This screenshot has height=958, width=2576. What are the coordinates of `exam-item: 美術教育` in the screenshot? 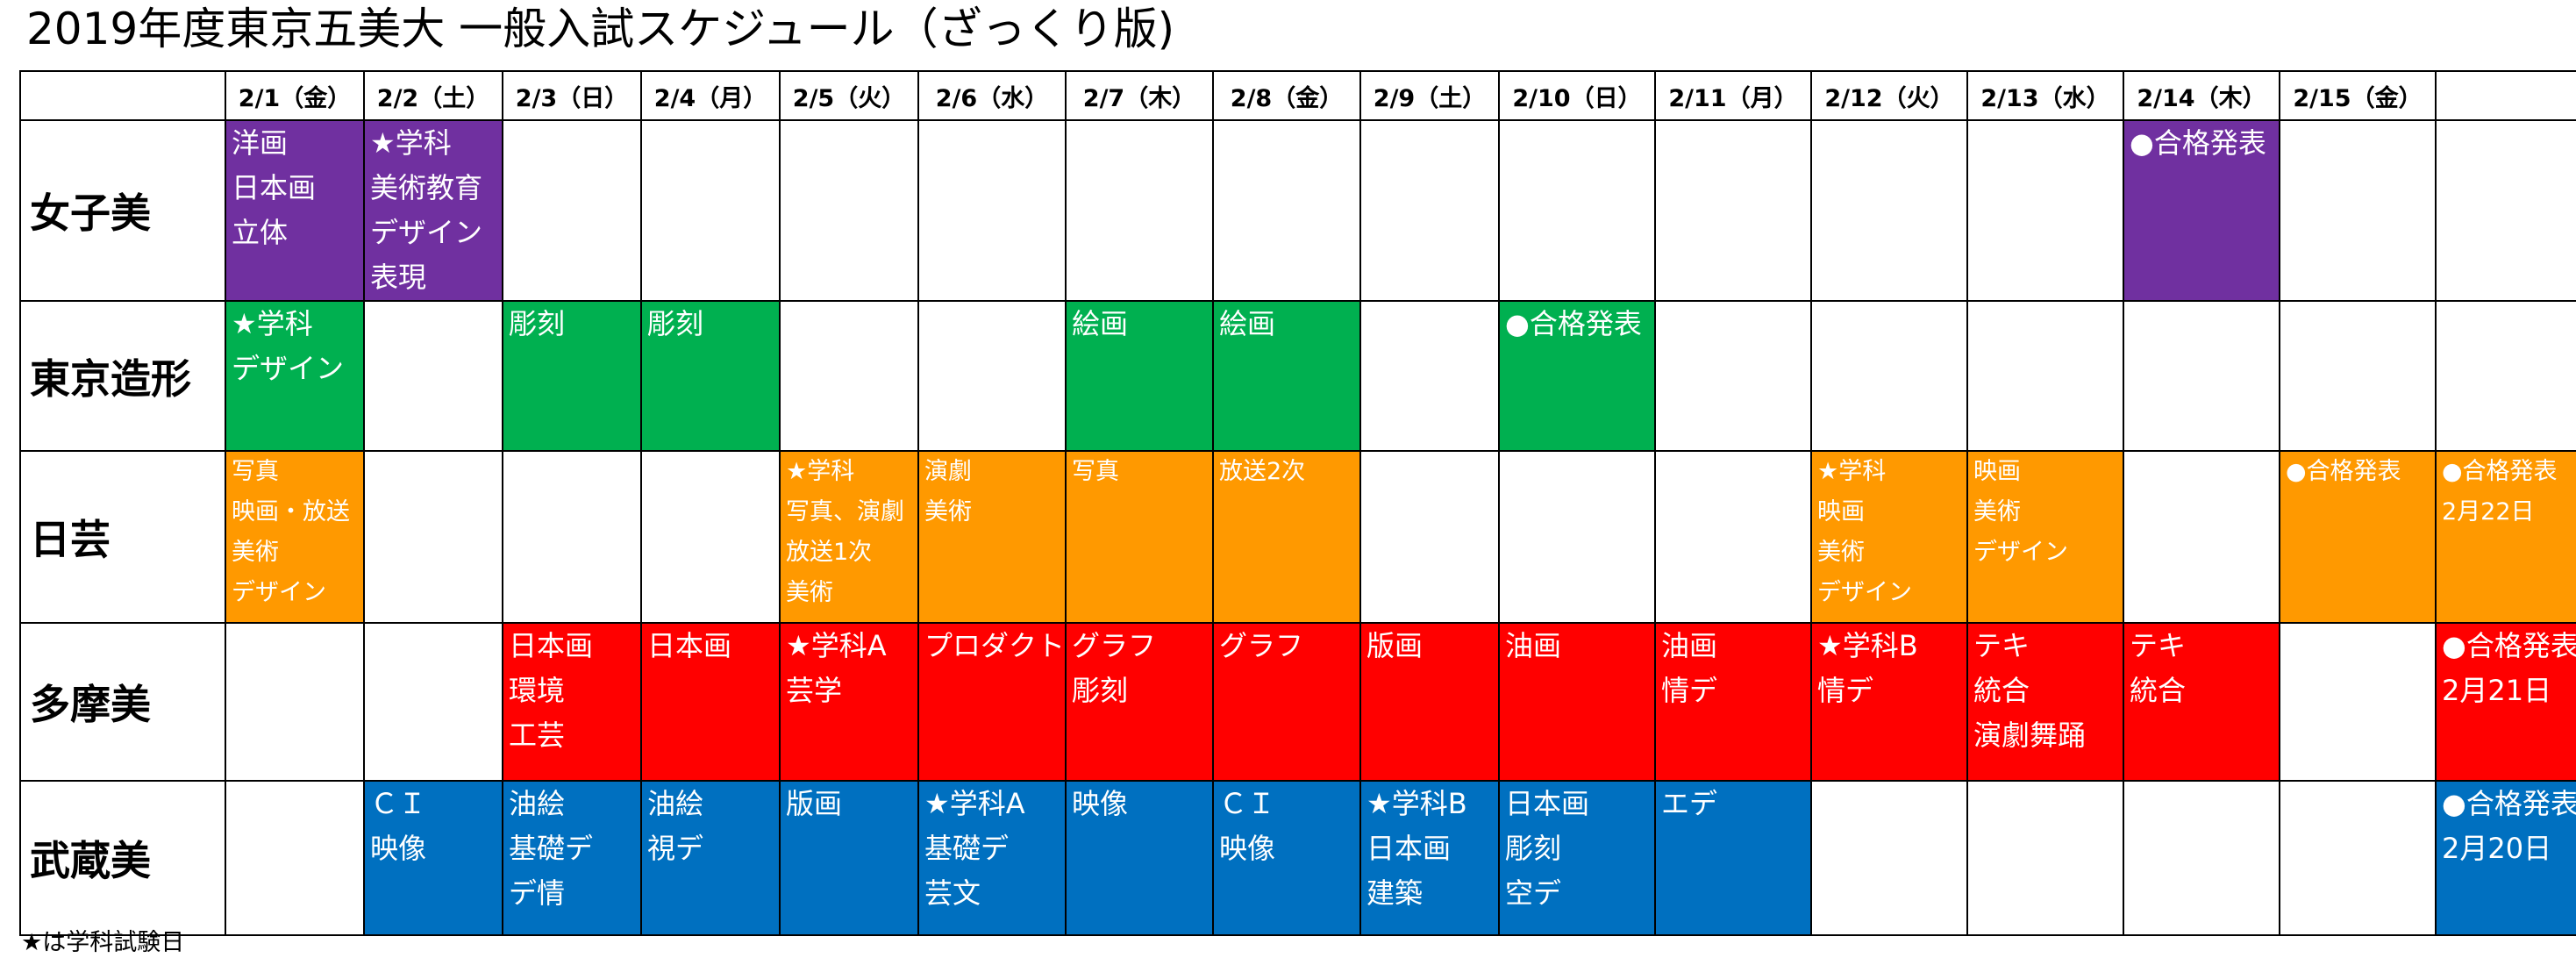 It's located at (427, 187).